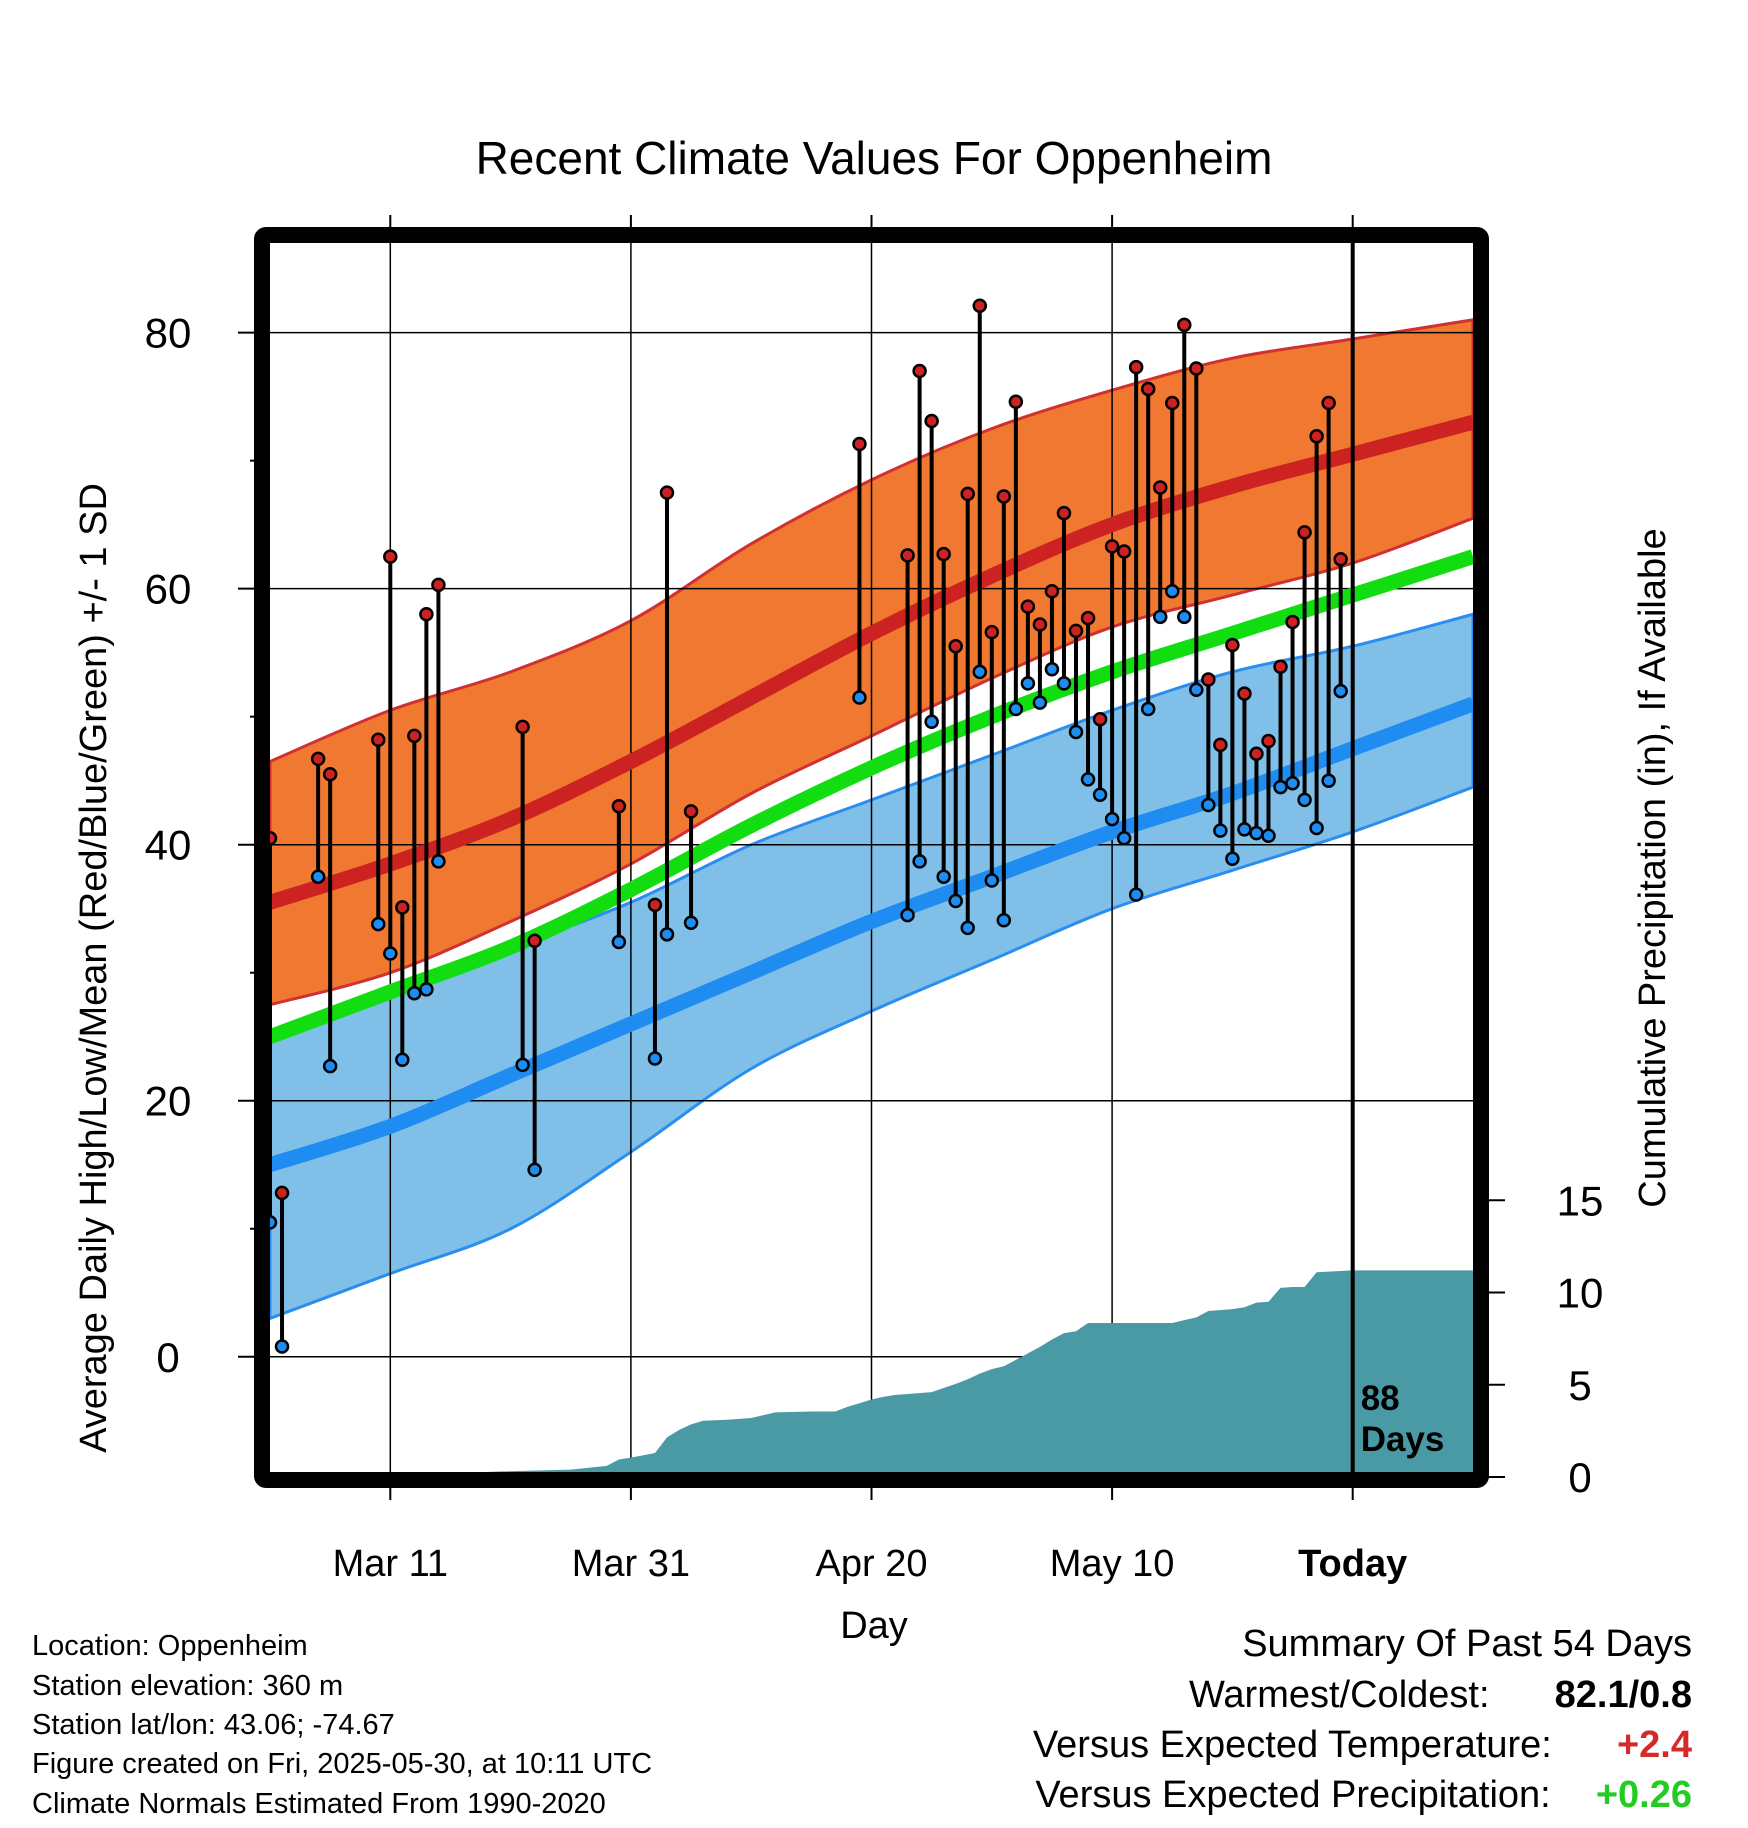  What do you see at coordinates (1362, 1745) in the screenshot?
I see `summary-temperature: Versus Expected Temperature: +2.4` at bounding box center [1362, 1745].